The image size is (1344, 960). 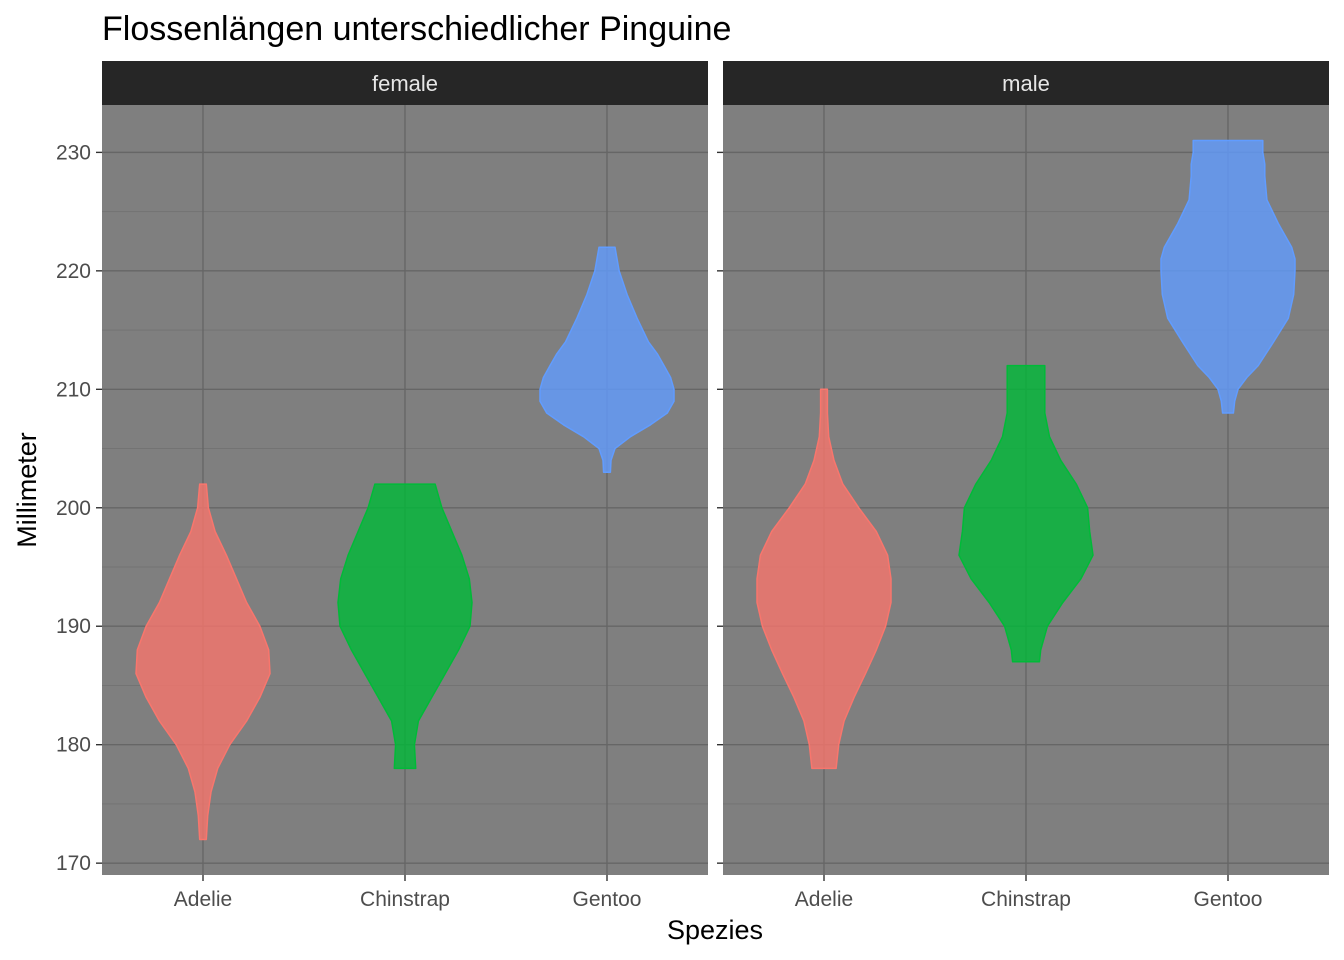 I want to click on y-tick-label-220: 220, so click(x=73, y=271).